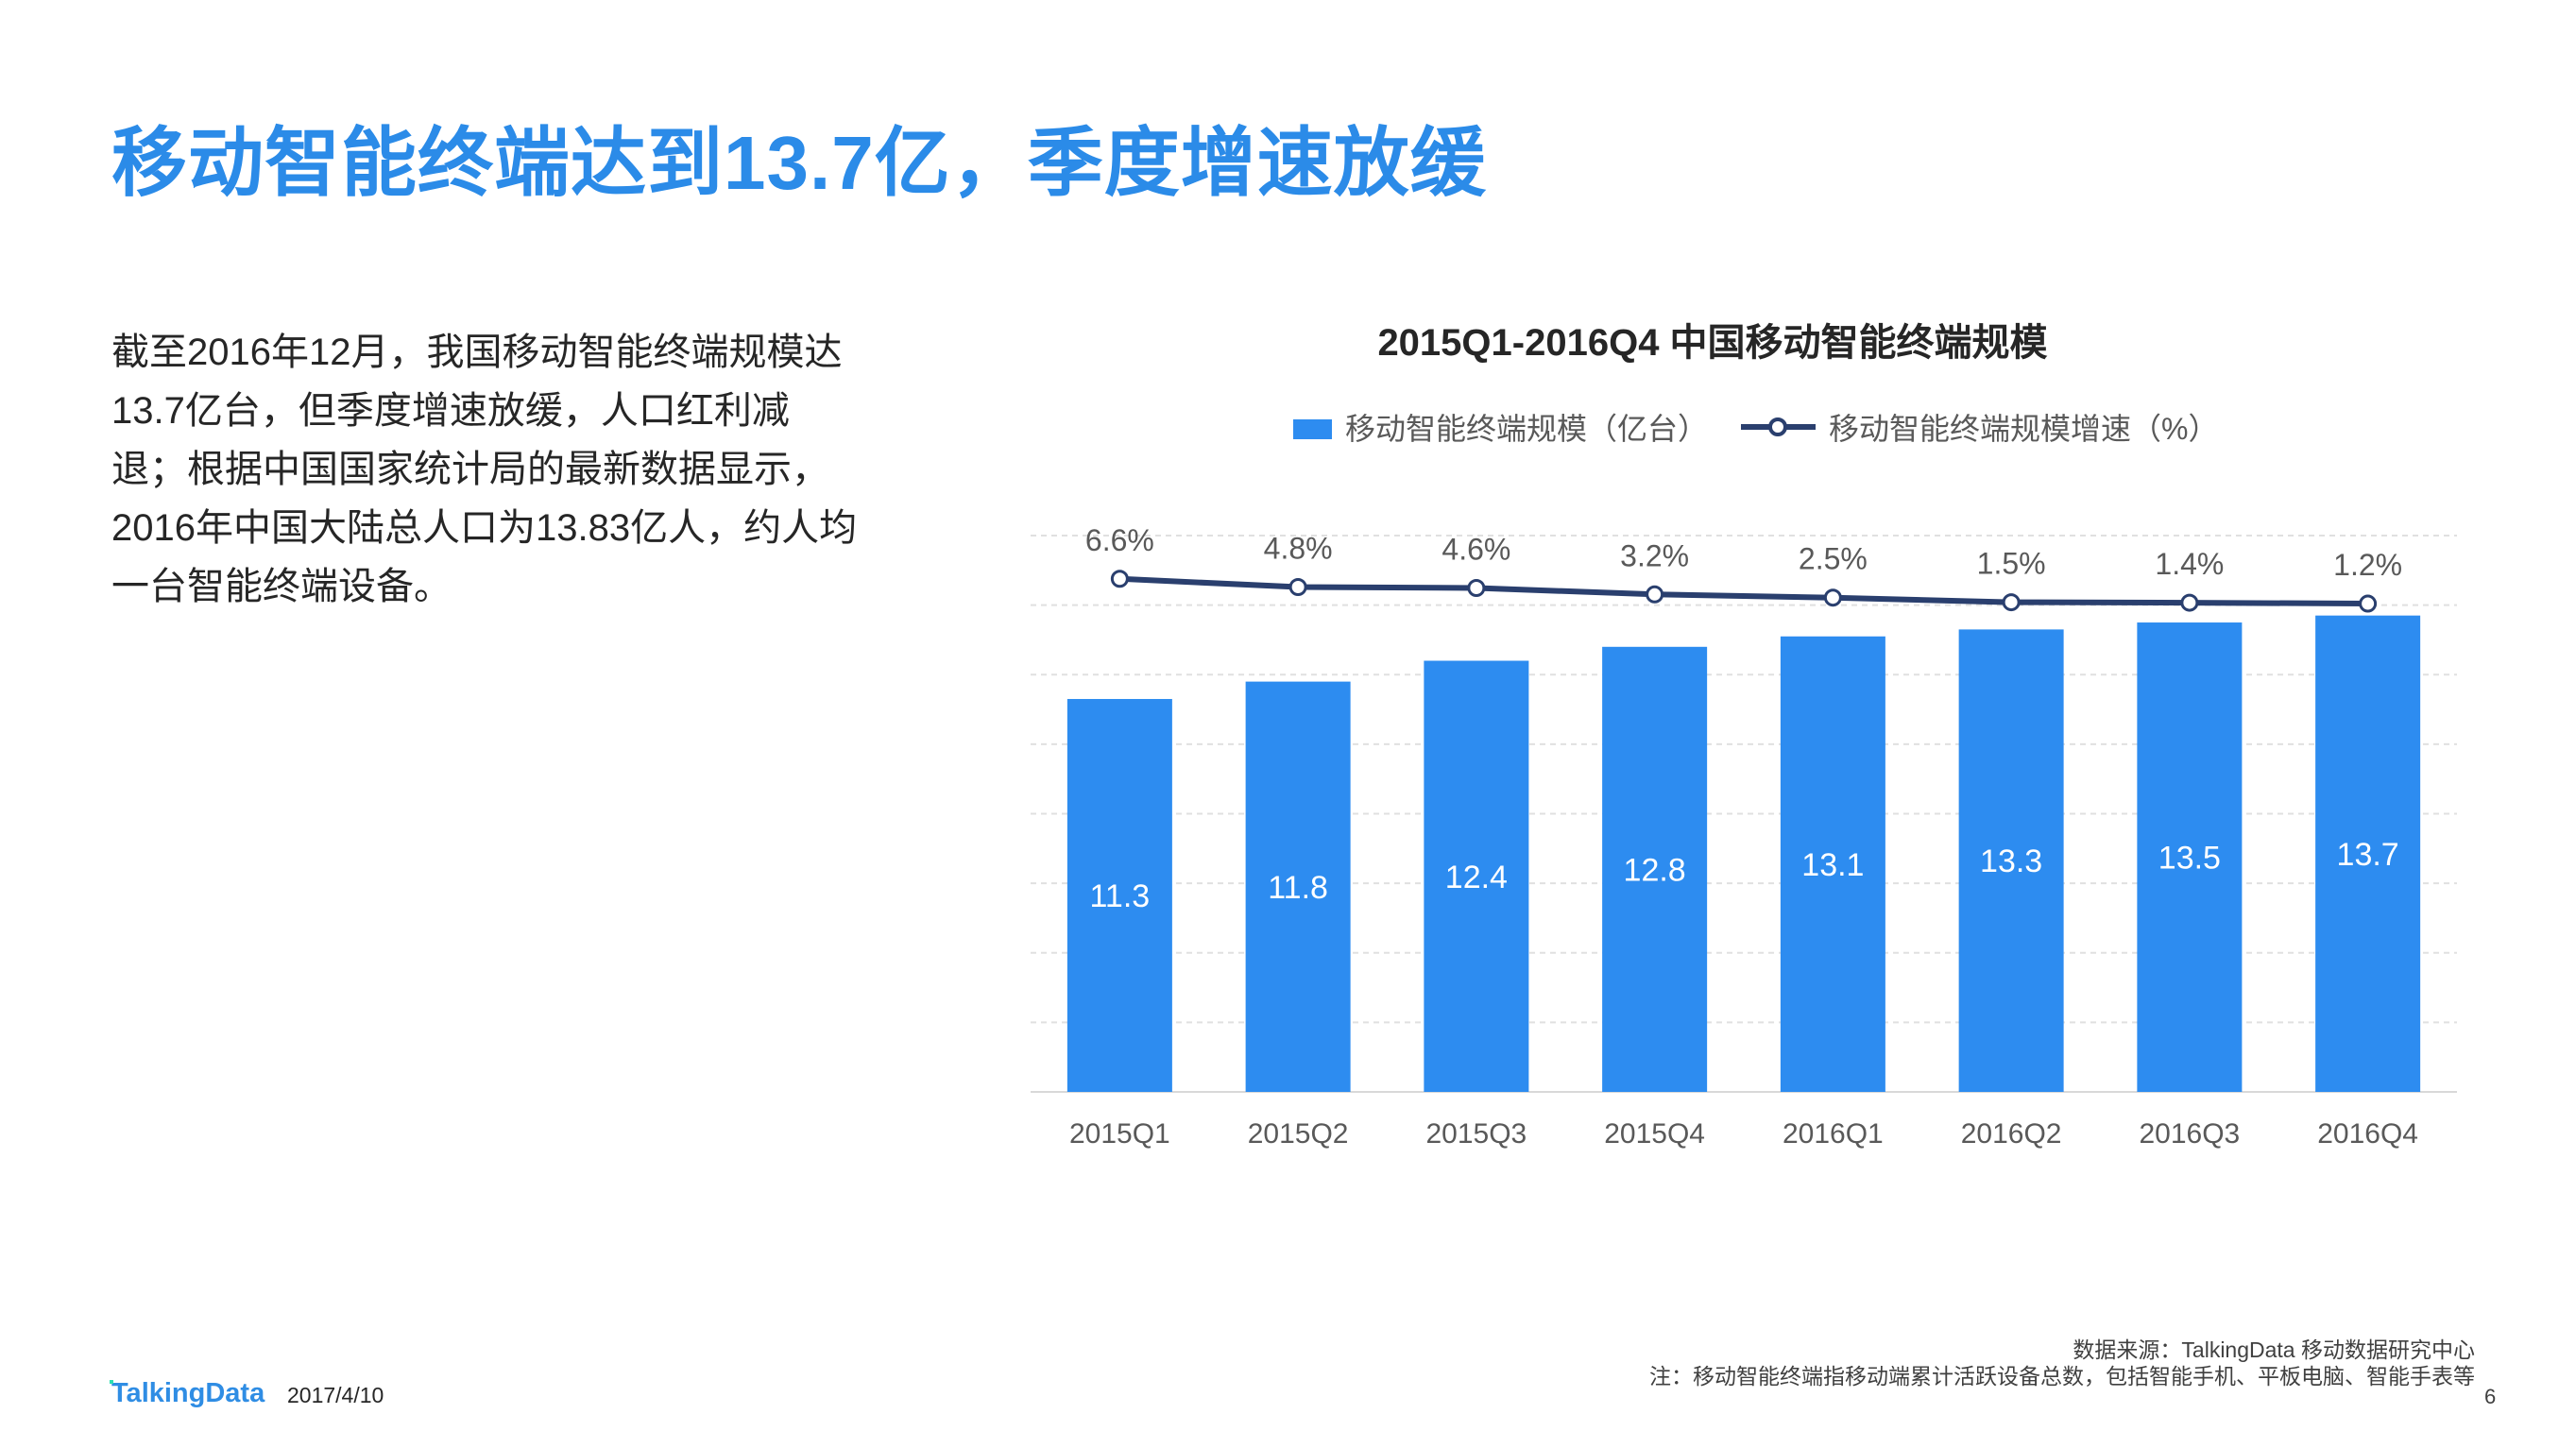  What do you see at coordinates (1712, 343) in the screenshot?
I see `chart-title: 2015Q1-2016Q4 中国移动智能终端规模` at bounding box center [1712, 343].